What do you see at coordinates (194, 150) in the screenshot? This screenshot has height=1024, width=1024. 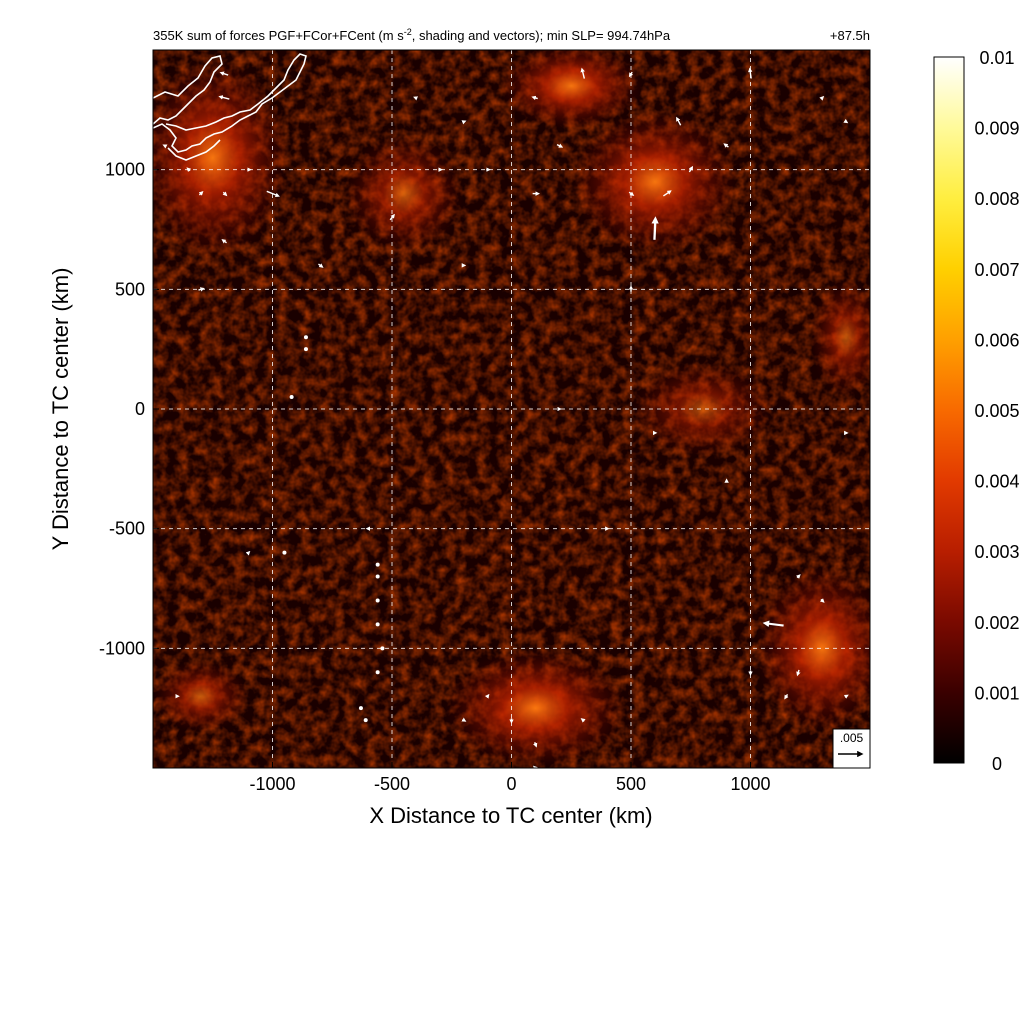 I see `coastline-line-south` at bounding box center [194, 150].